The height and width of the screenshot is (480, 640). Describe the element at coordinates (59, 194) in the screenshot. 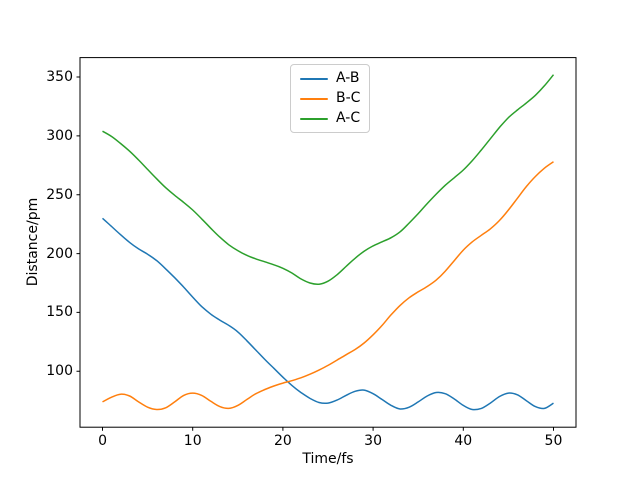

I see `y-tick-label: 250` at that location.